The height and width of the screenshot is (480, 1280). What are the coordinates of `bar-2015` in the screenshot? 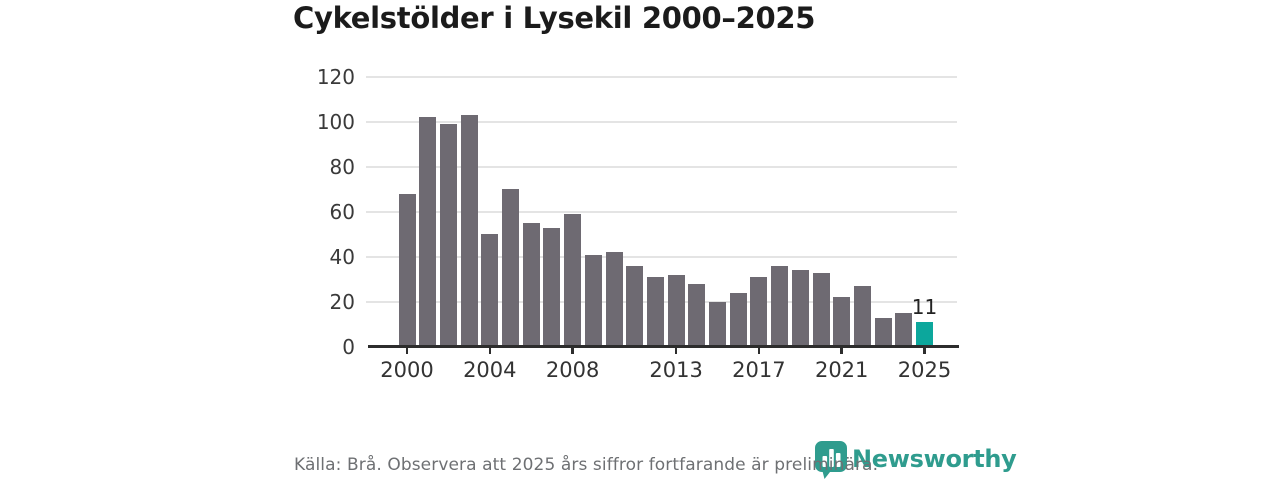 It's located at (717, 324).